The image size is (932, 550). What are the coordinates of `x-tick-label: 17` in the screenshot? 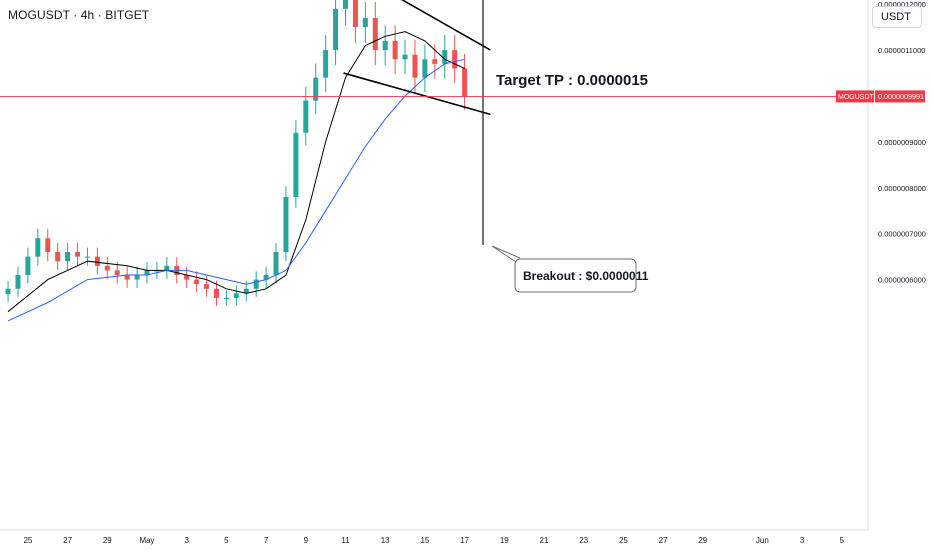 It's located at (464, 540).